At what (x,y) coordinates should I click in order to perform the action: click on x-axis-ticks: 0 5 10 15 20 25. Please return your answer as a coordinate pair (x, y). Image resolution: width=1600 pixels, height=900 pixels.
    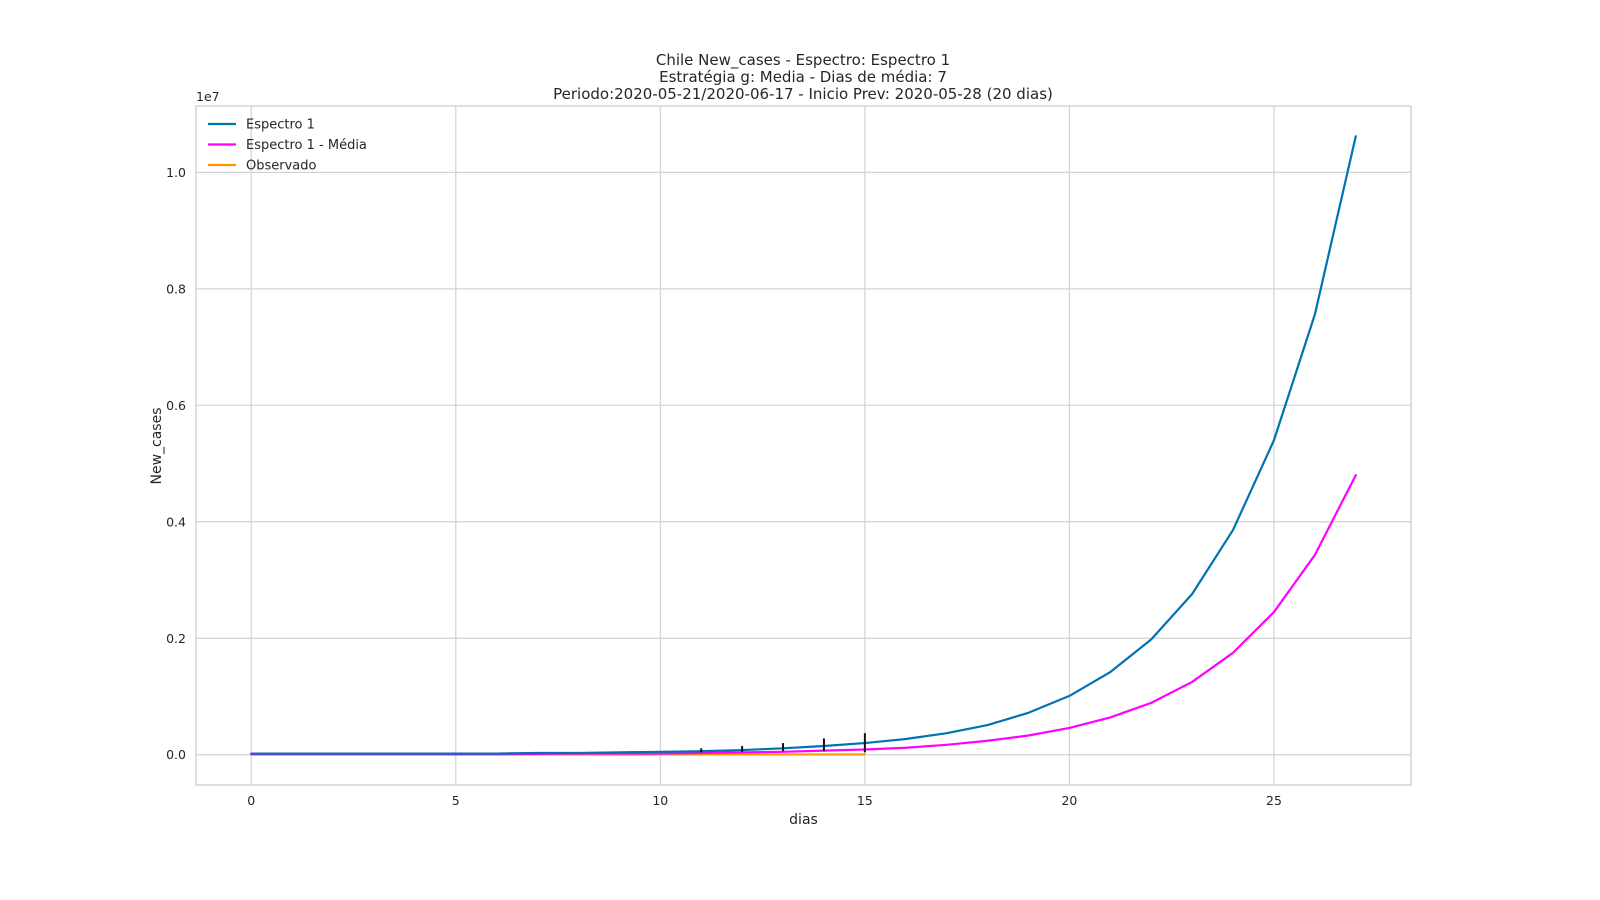
    Looking at the image, I should click on (764, 800).